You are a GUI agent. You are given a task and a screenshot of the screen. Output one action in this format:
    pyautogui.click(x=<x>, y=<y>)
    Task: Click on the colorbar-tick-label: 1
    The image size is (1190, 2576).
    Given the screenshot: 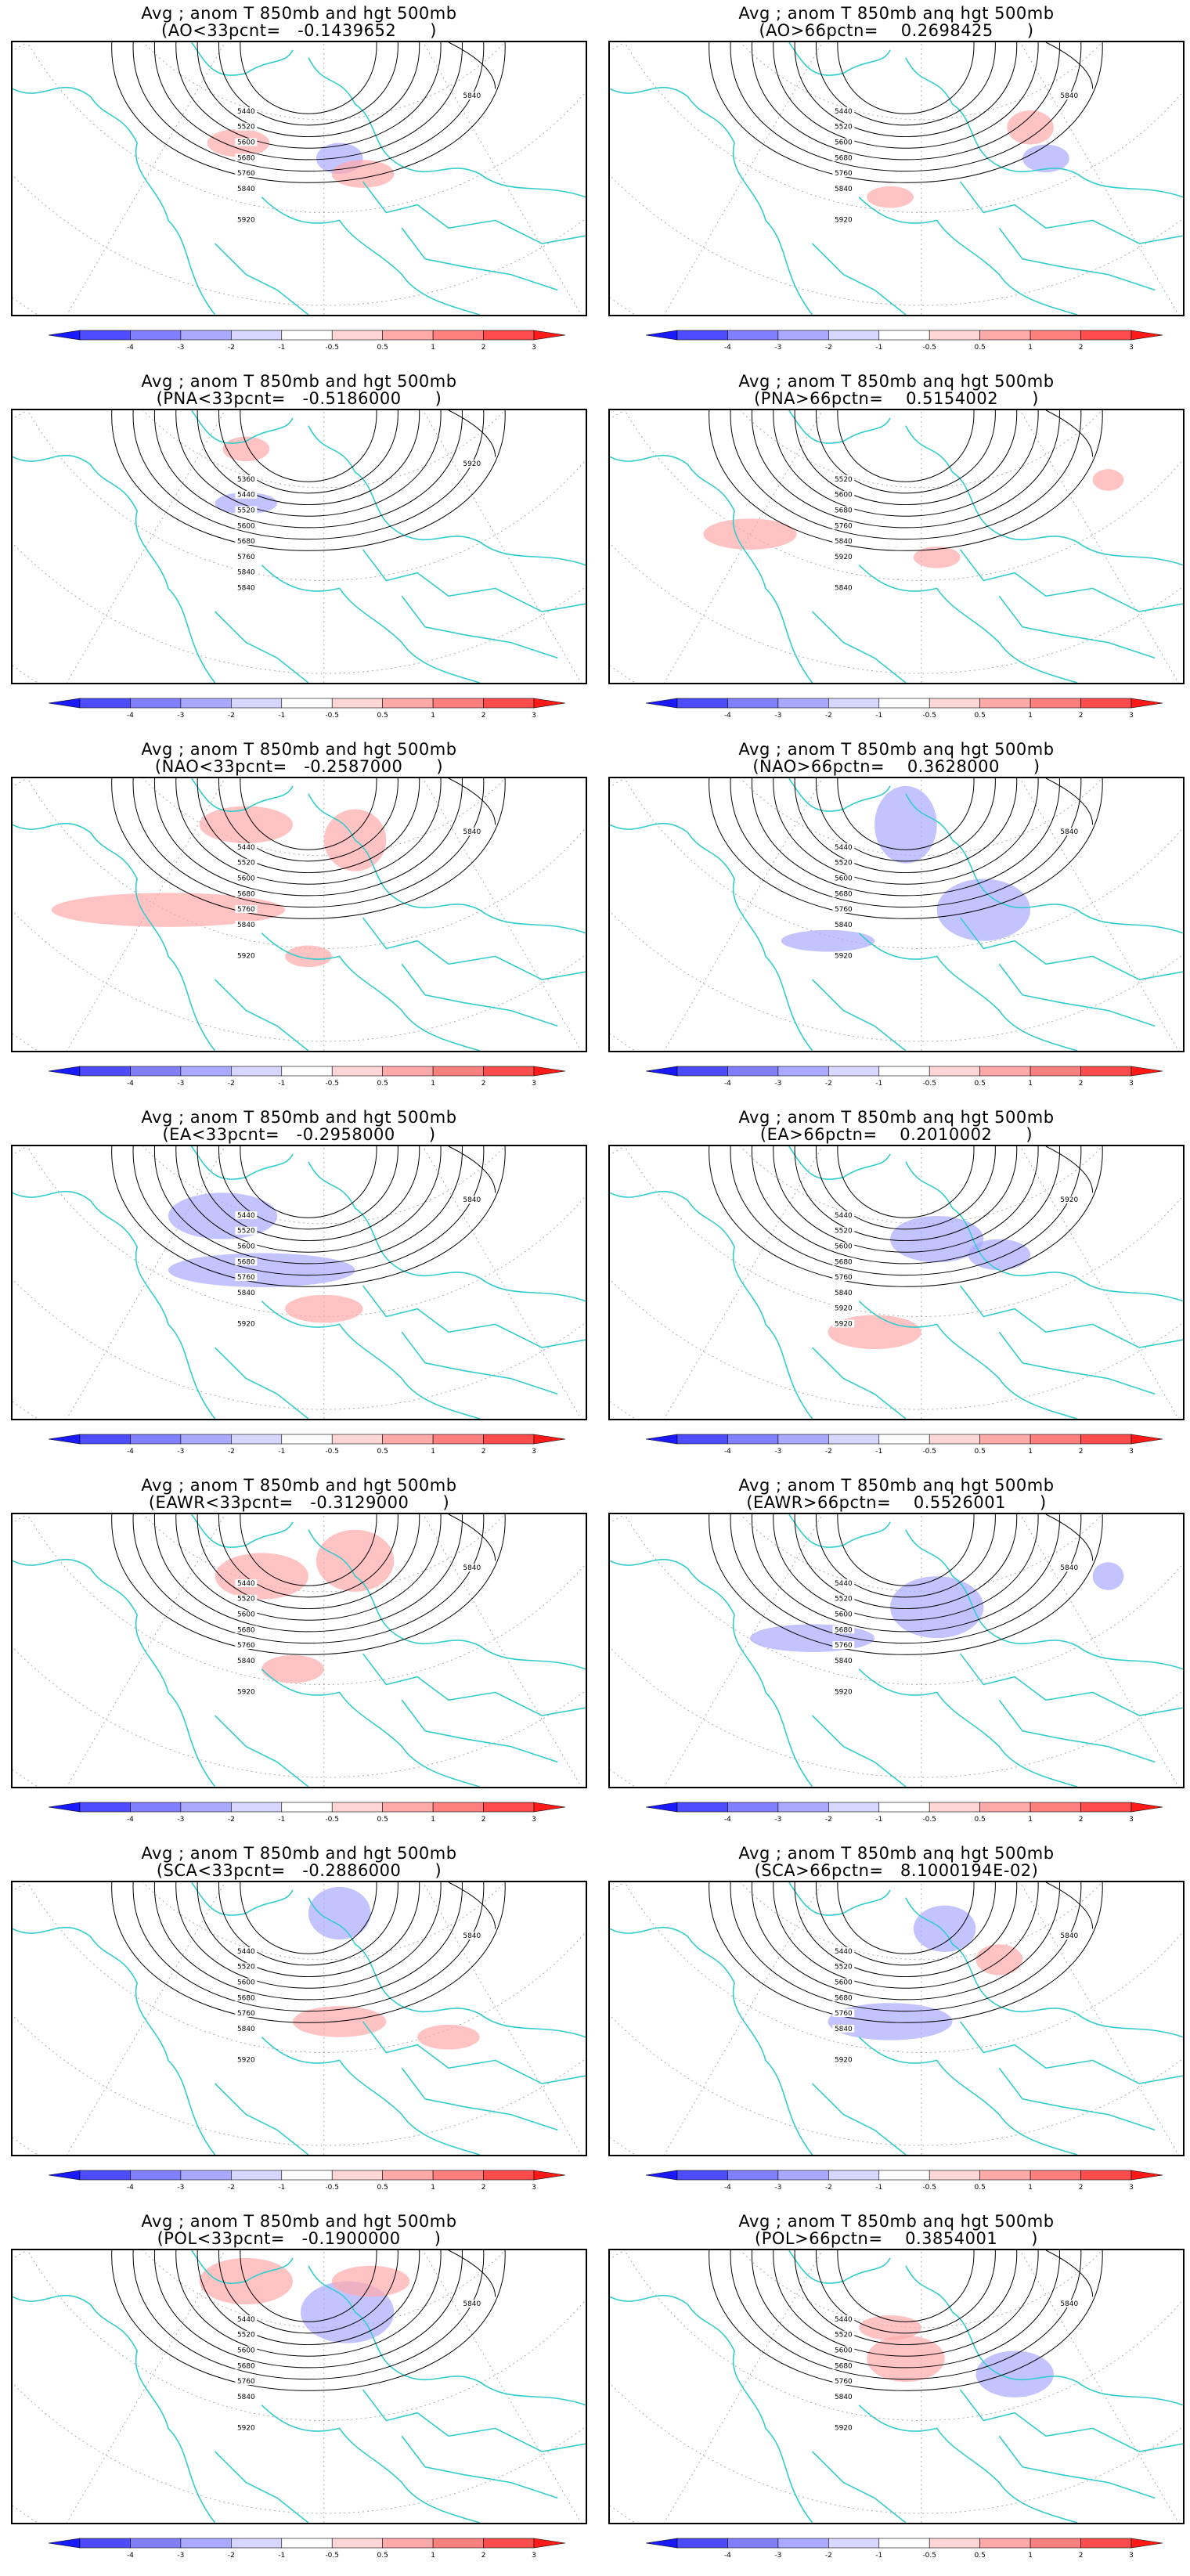 What is the action you would take?
    pyautogui.click(x=1030, y=1820)
    